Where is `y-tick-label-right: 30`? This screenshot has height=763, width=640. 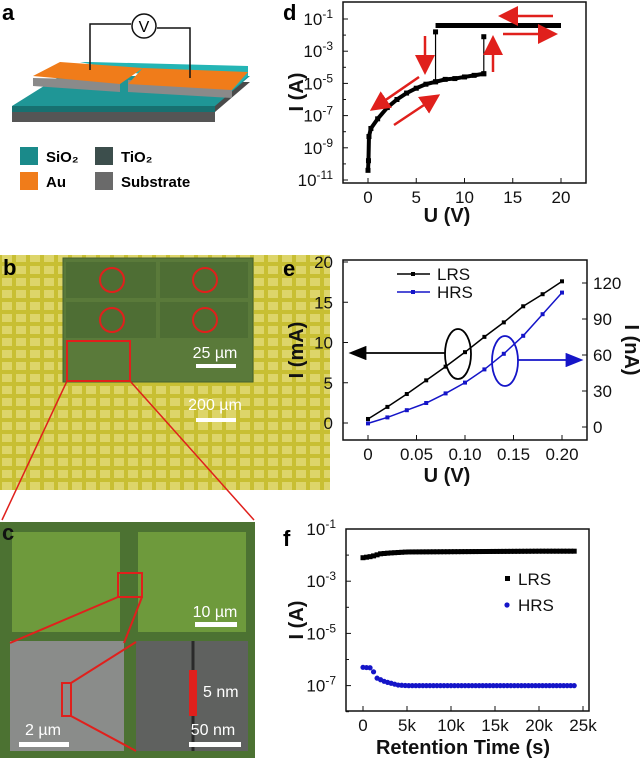 y-tick-label-right: 30 is located at coordinates (602, 391).